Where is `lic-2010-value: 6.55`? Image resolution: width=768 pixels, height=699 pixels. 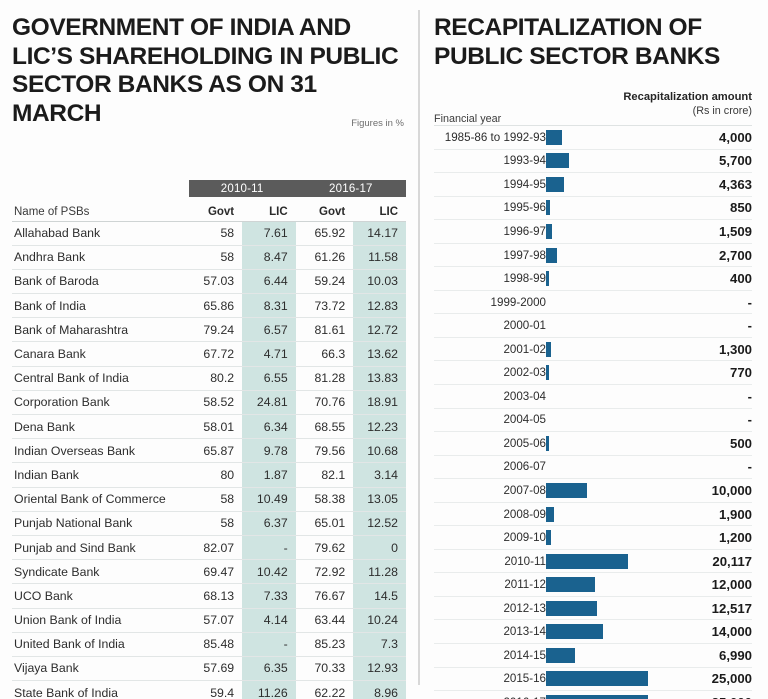
lic-2010-value: 6.55 is located at coordinates (269, 378).